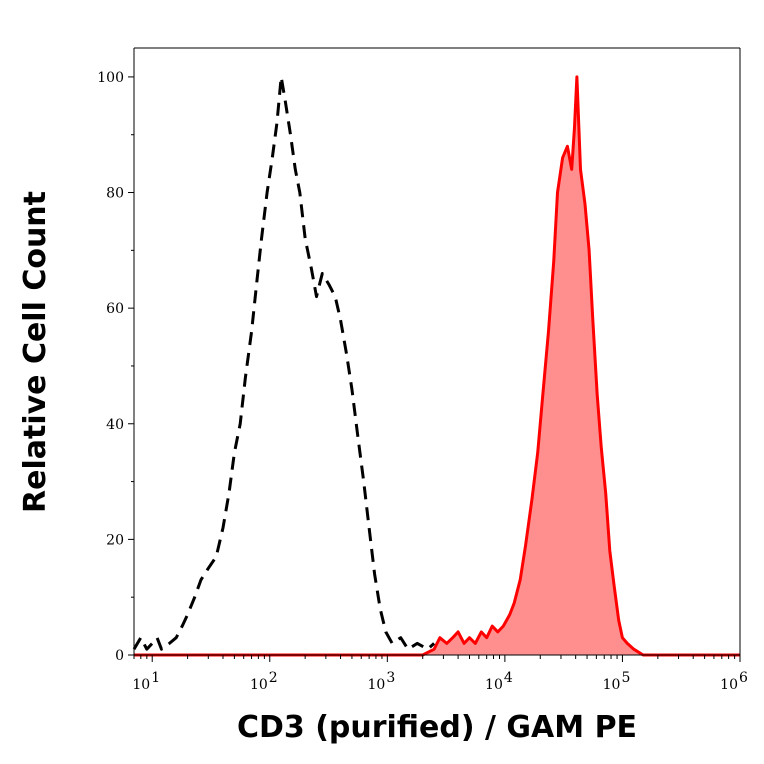 The image size is (764, 764). Describe the element at coordinates (494, 685) in the screenshot. I see `x-tick-label-4: 10` at that location.